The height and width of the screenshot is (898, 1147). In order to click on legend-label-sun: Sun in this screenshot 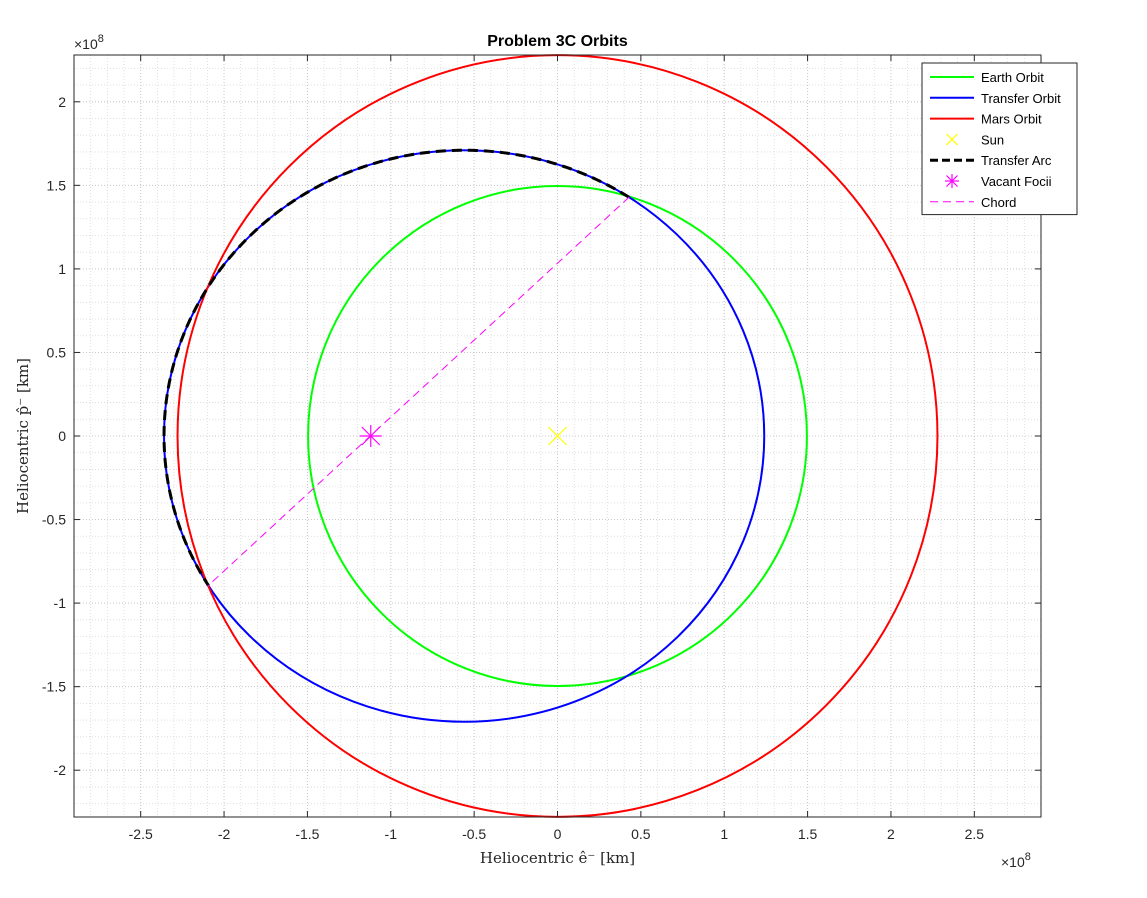, I will do `click(992, 139)`.